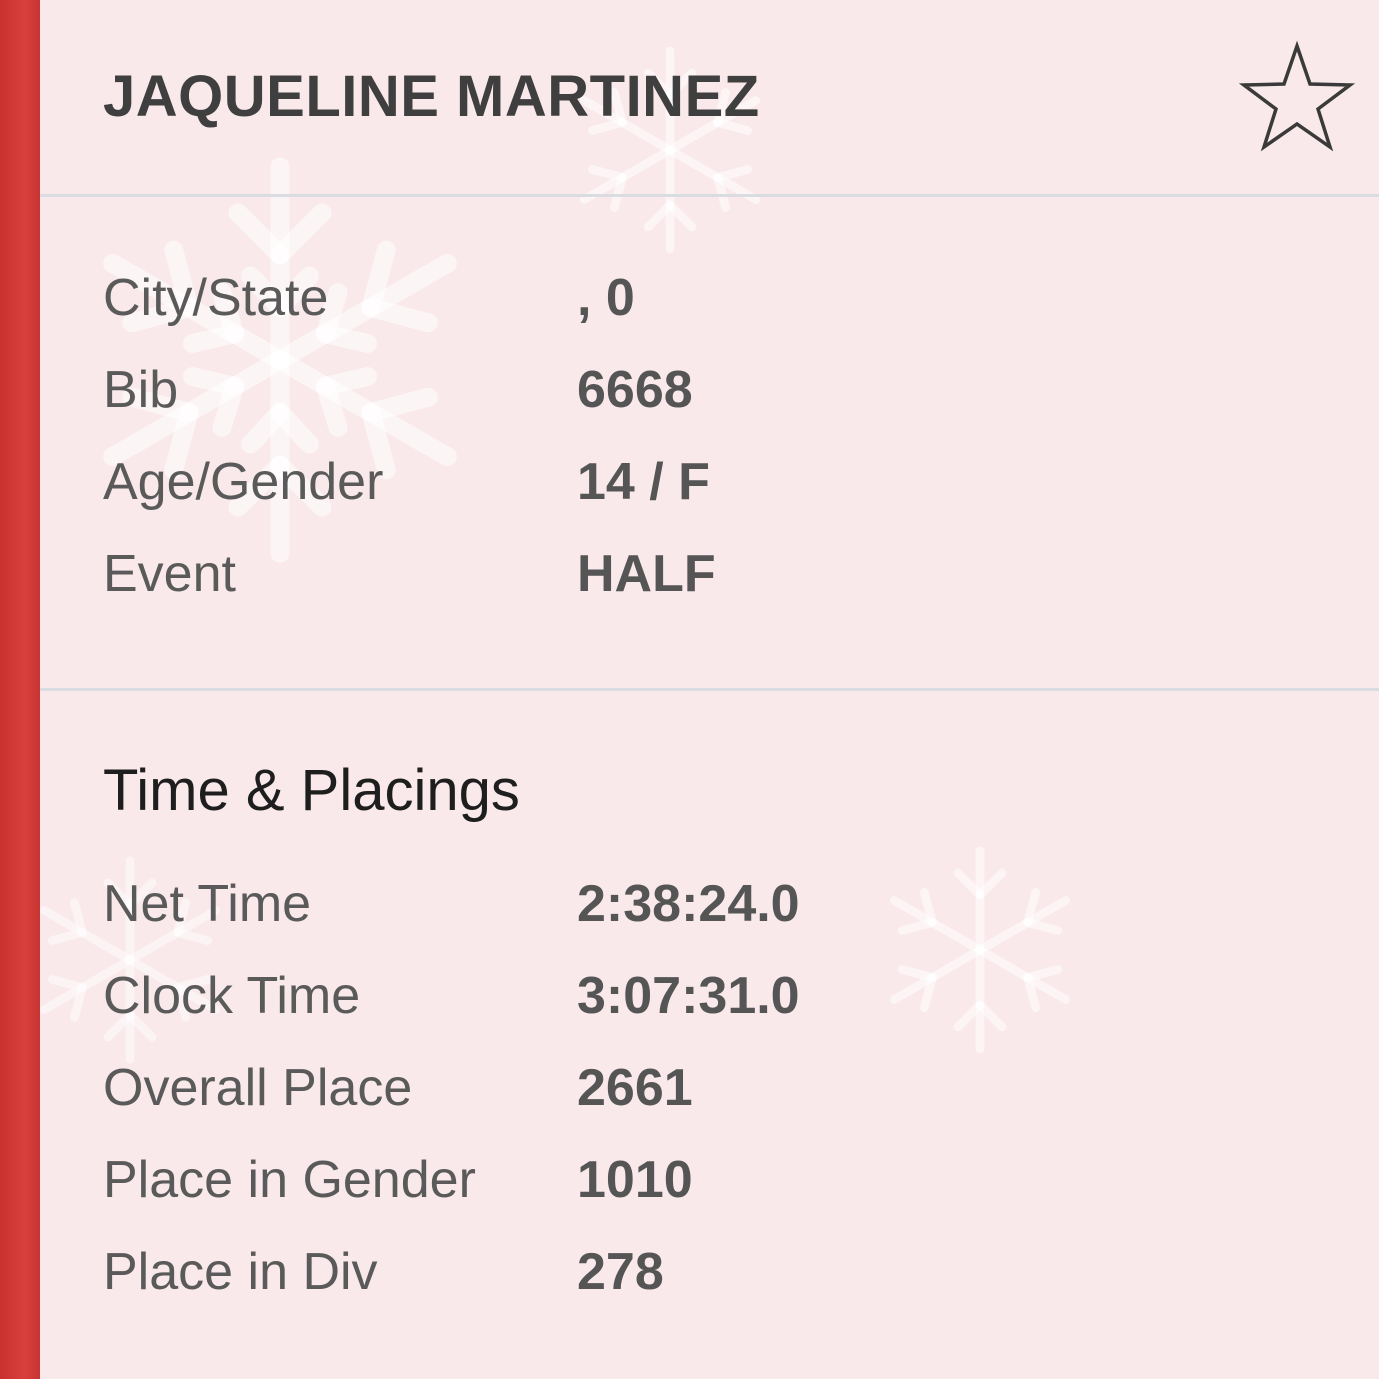  I want to click on detail-value: 6668, so click(635, 390).